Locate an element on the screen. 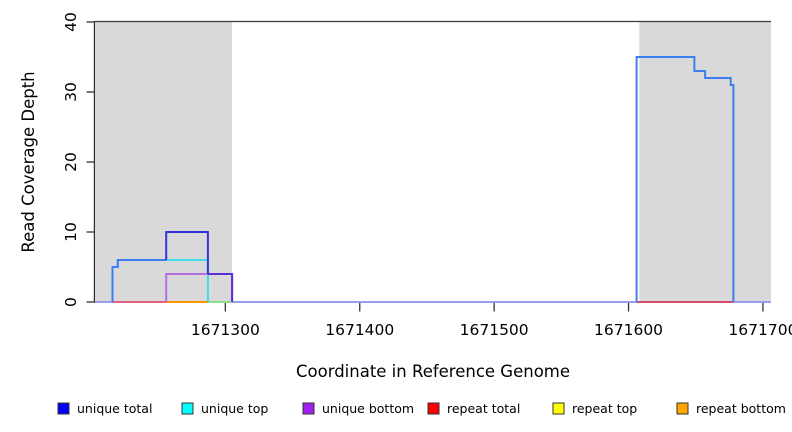  y-tick-label: 10 is located at coordinates (71, 232).